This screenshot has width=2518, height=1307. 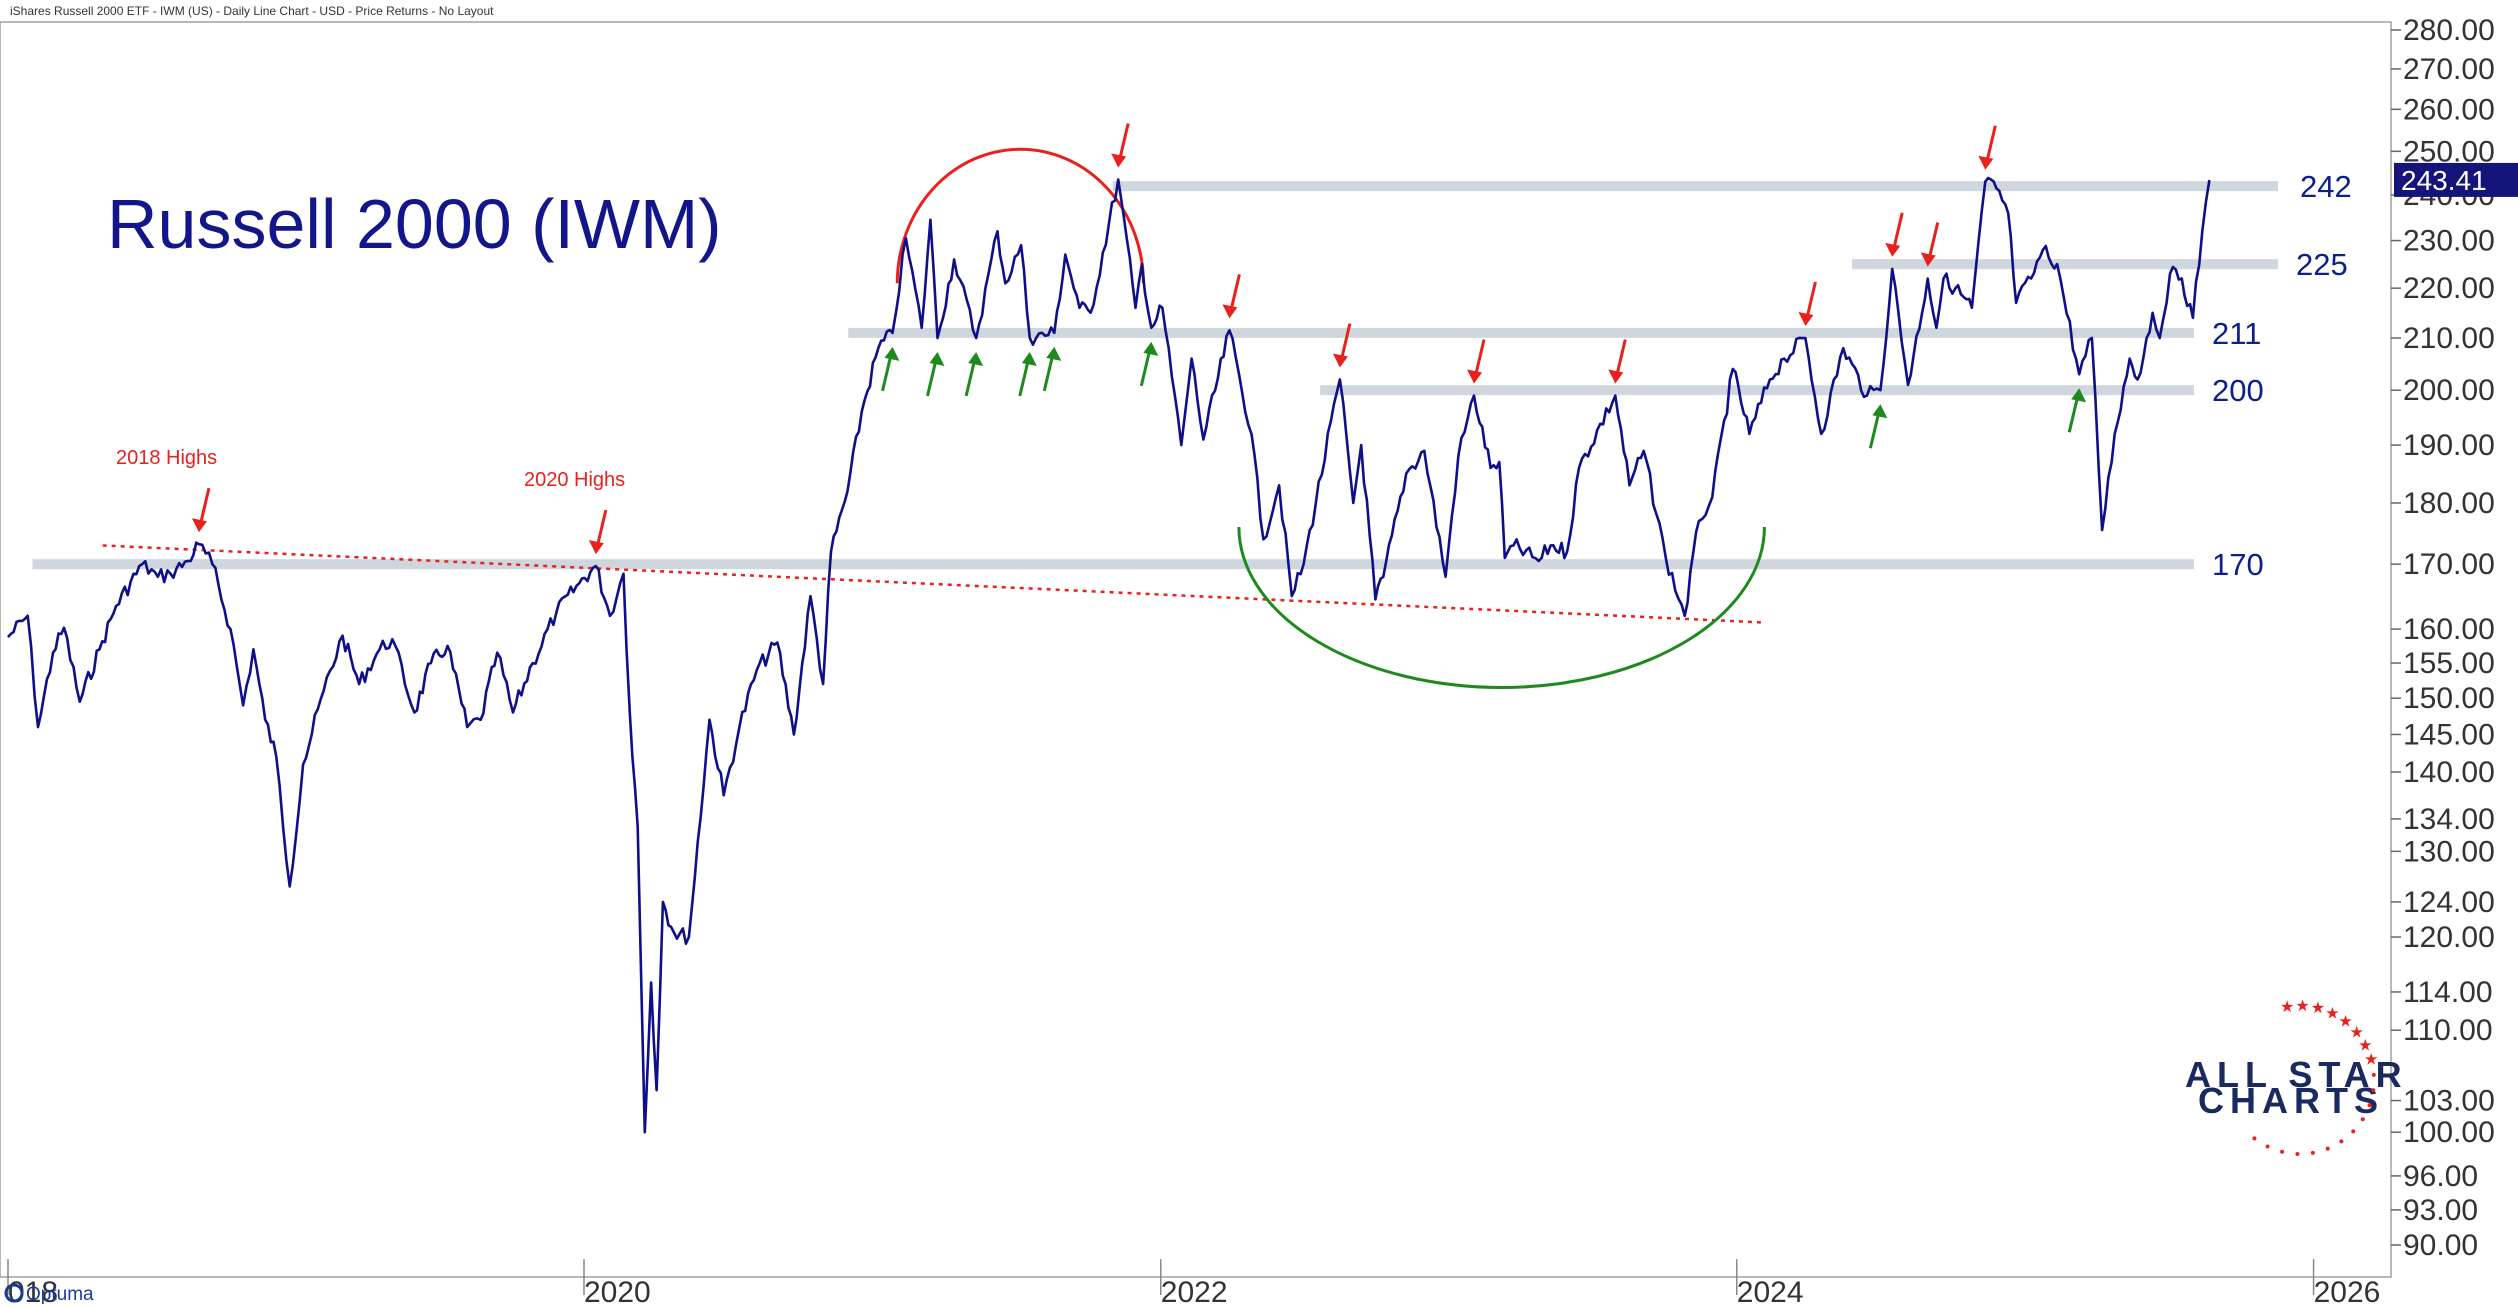 I want to click on arc-red, so click(x=1020, y=215).